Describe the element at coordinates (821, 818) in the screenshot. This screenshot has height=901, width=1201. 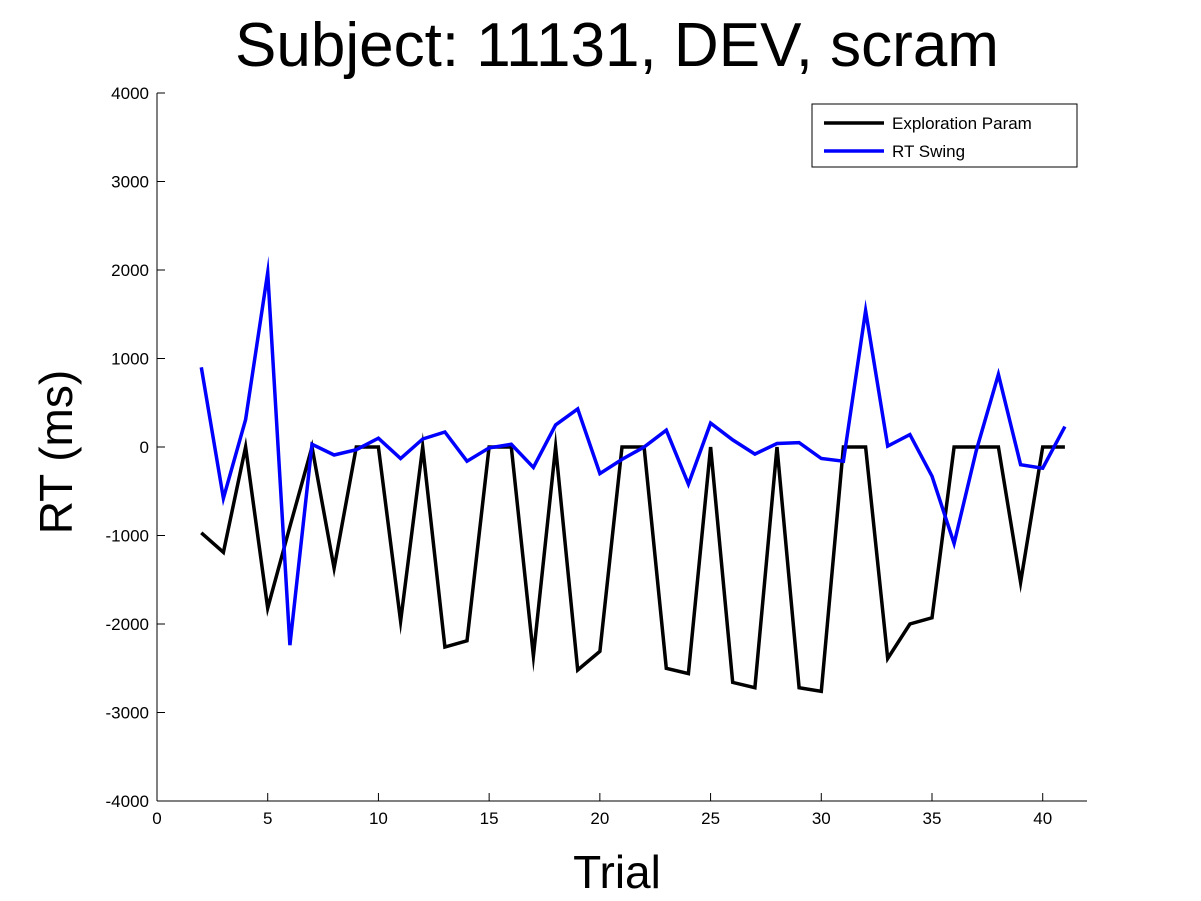
I see `x-tick-label: 30` at that location.